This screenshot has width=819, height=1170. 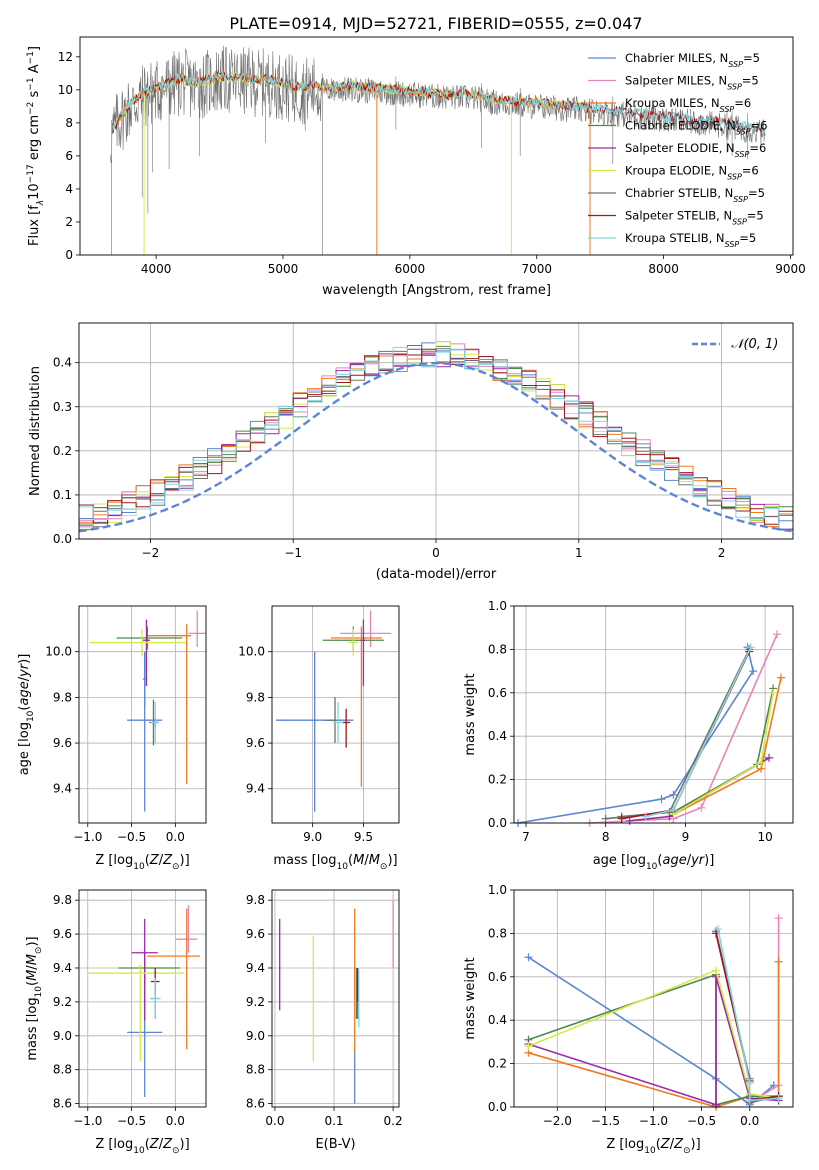 What do you see at coordinates (255, 1104) in the screenshot?
I see `y-tick-label: 8.6` at bounding box center [255, 1104].